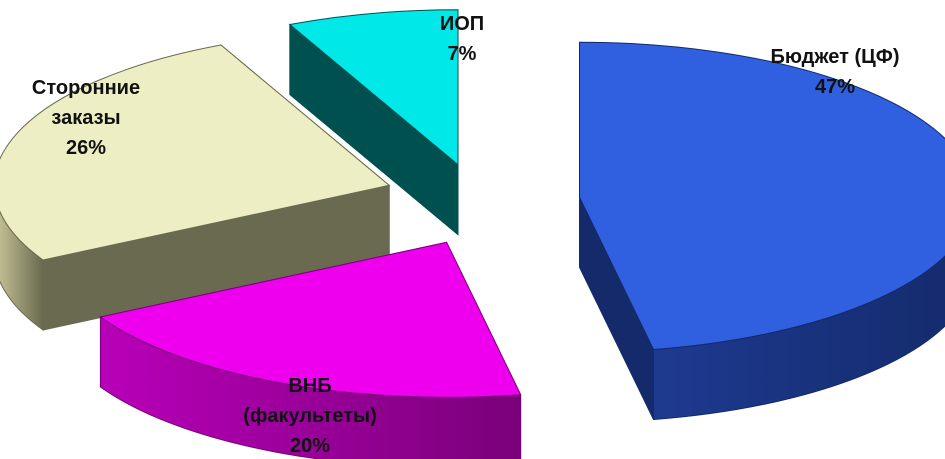  I want to click on data-label-budget: Бюджет (ЦФ) 47%, so click(834, 72).